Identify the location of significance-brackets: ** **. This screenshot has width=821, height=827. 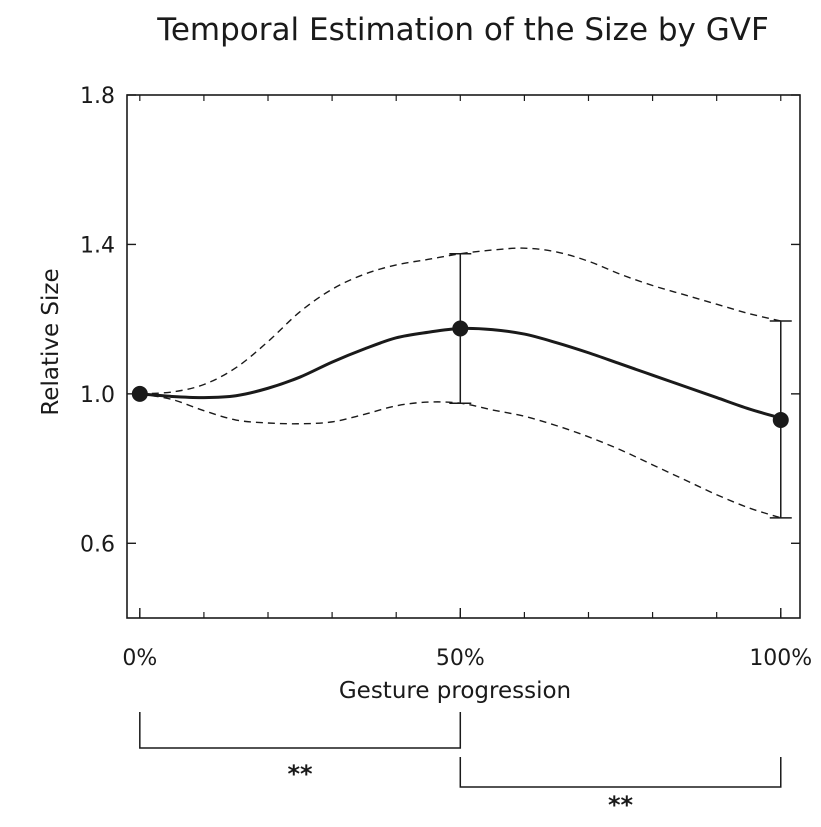
(460, 765).